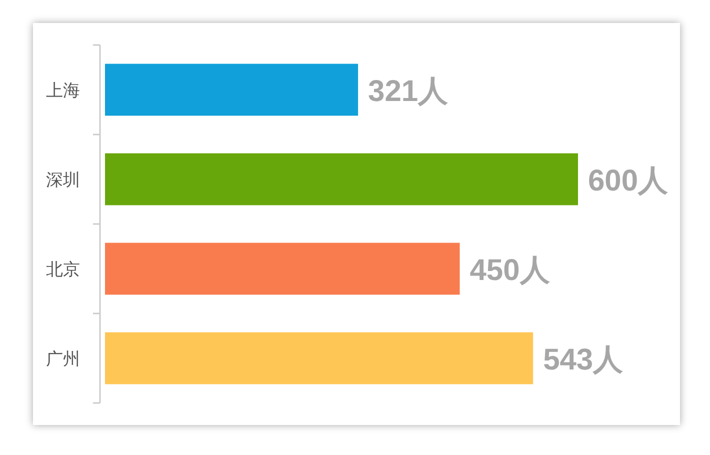  I want to click on value-label: 600人, so click(628, 181).